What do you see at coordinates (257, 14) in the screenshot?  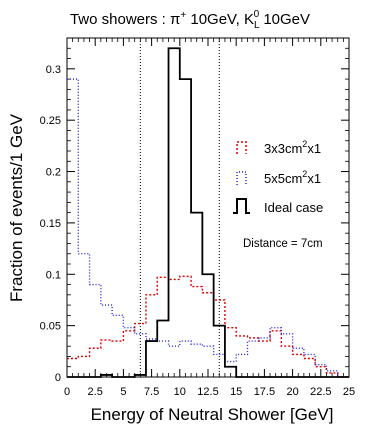 I see `title-sup2: 0` at bounding box center [257, 14].